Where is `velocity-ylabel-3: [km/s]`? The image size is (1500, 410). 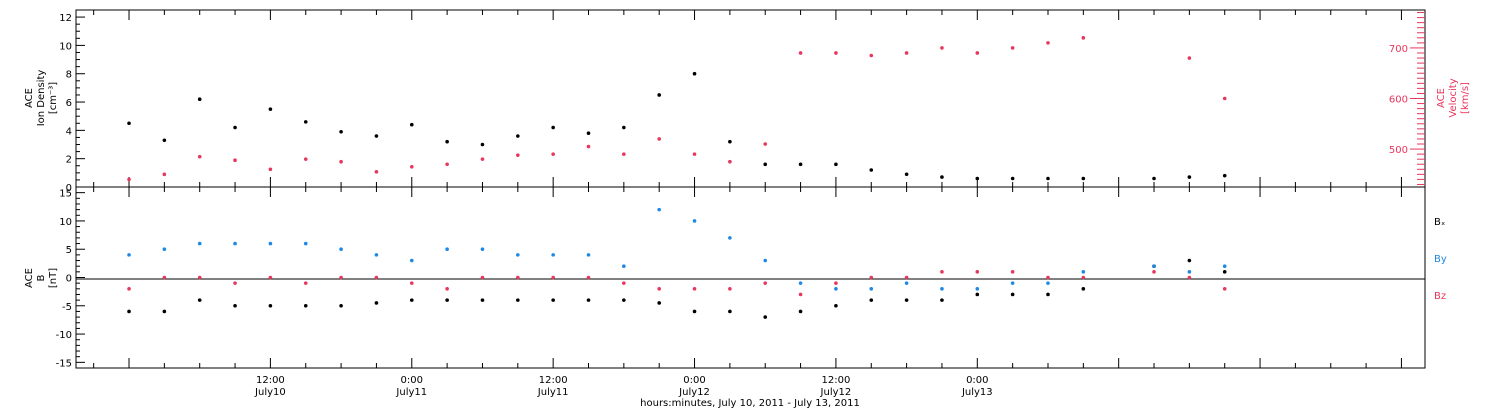 velocity-ylabel-3: [km/s] is located at coordinates (1465, 98).